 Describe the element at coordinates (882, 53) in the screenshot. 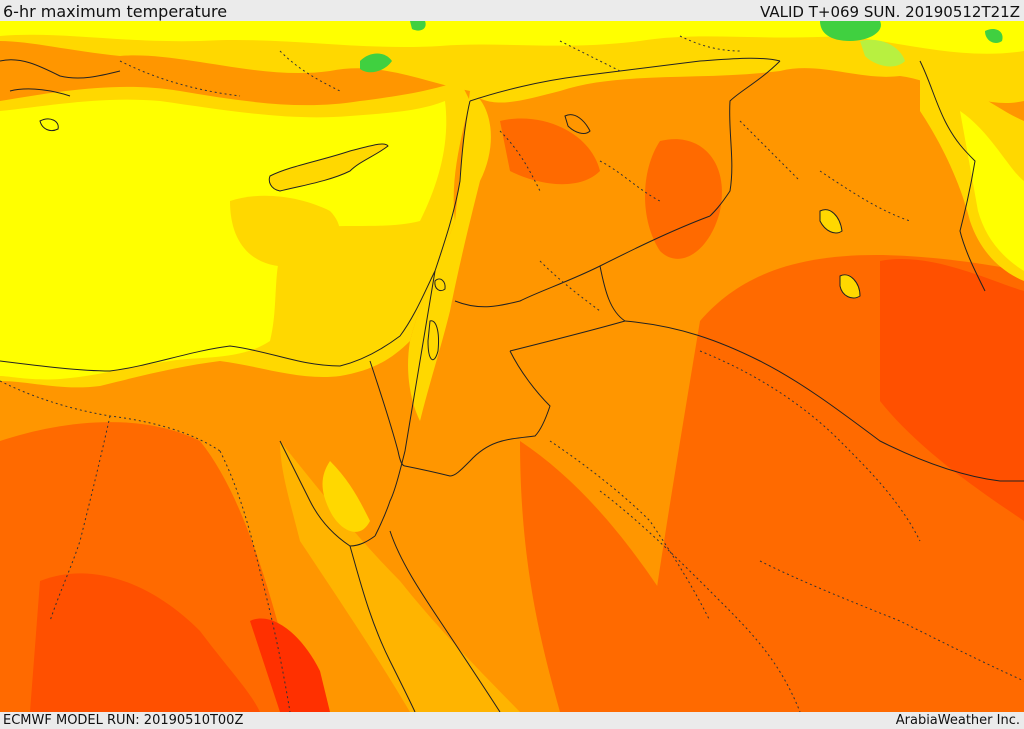

I see `lightgreen-patch-caucasus` at that location.